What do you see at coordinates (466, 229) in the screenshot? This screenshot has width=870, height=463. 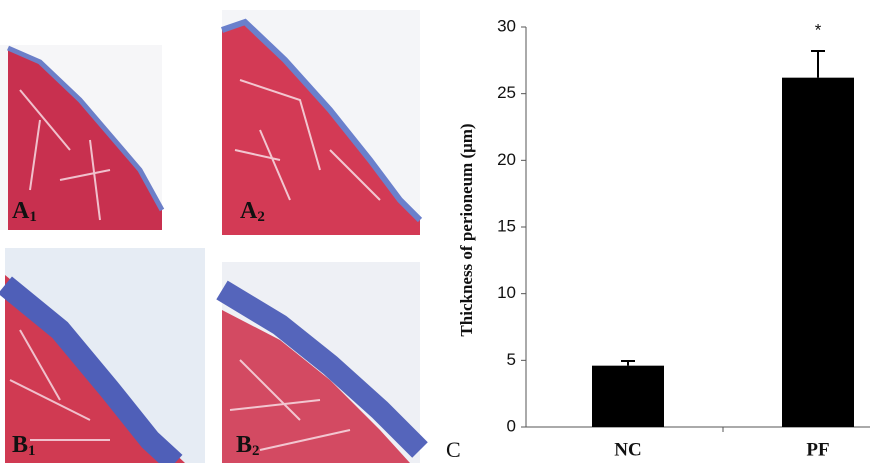 I see `y-axis-title: Thickness of perioneum (μm)` at bounding box center [466, 229].